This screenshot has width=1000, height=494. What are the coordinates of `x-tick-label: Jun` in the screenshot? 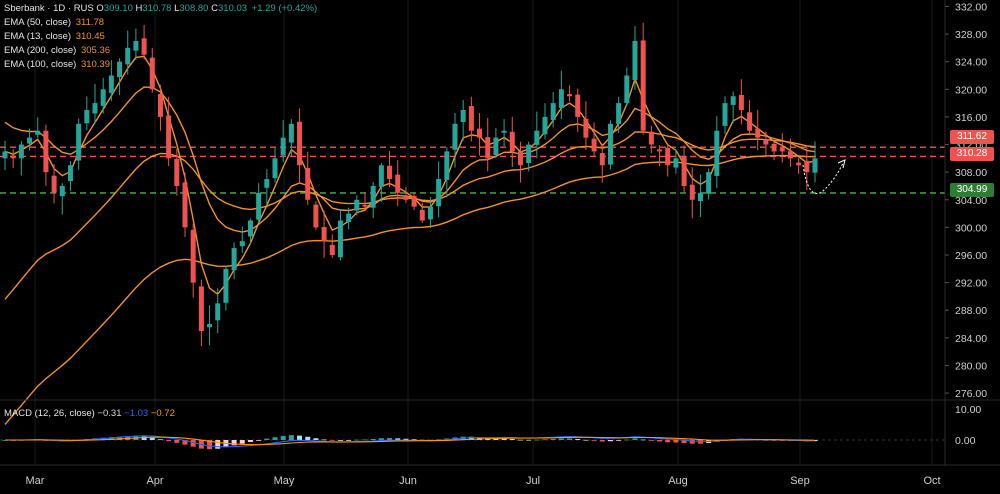 It's located at (408, 481).